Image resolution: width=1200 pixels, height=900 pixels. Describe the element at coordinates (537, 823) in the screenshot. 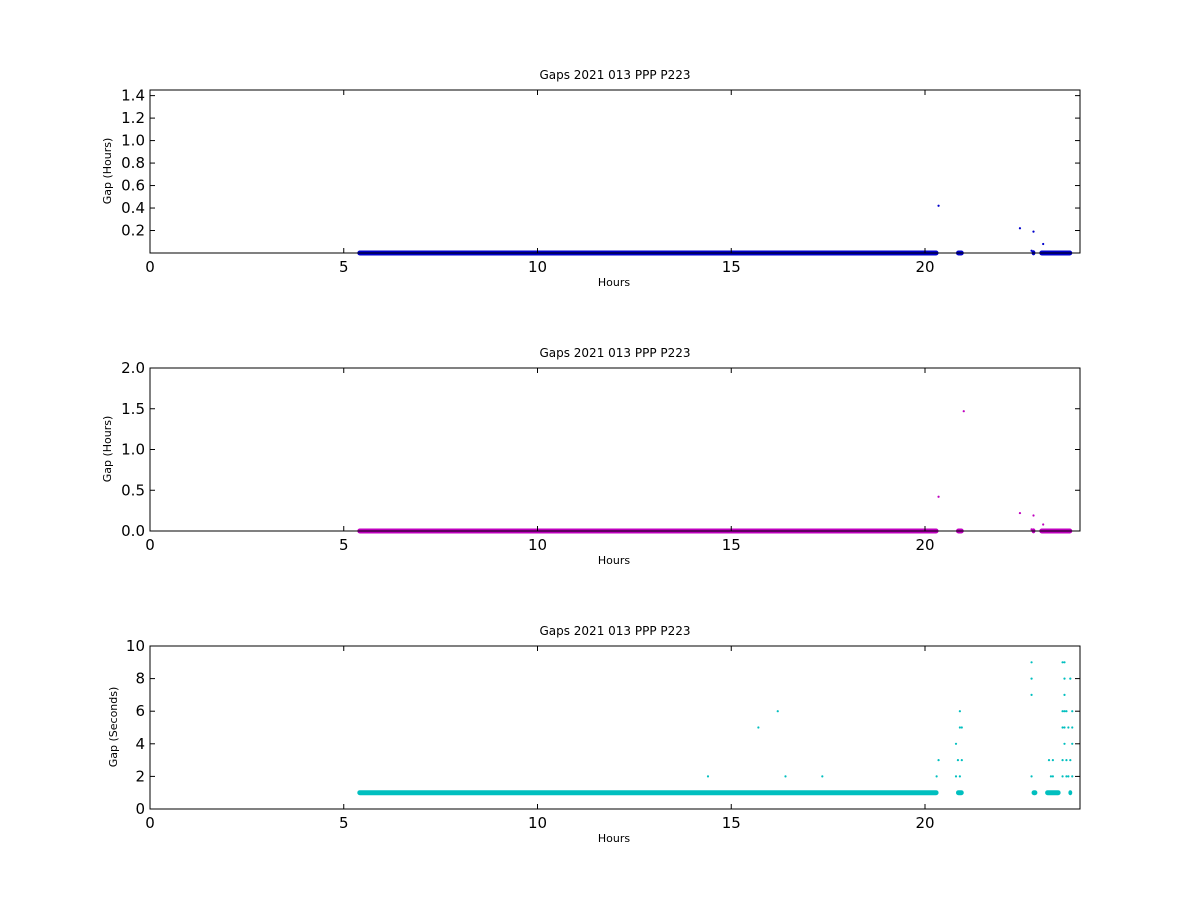

I see `panel-3-x-tick-label: 10` at that location.